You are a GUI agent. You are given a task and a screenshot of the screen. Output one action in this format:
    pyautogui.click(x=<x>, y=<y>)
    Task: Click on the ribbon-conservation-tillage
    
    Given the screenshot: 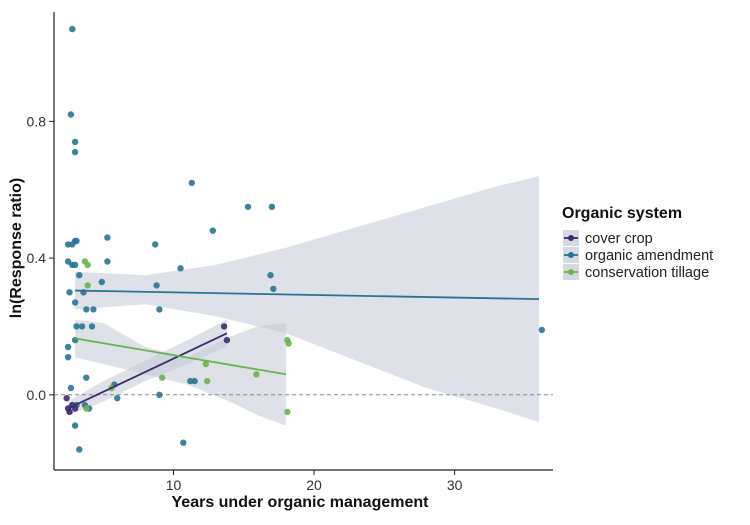 What is the action you would take?
    pyautogui.click(x=180, y=372)
    